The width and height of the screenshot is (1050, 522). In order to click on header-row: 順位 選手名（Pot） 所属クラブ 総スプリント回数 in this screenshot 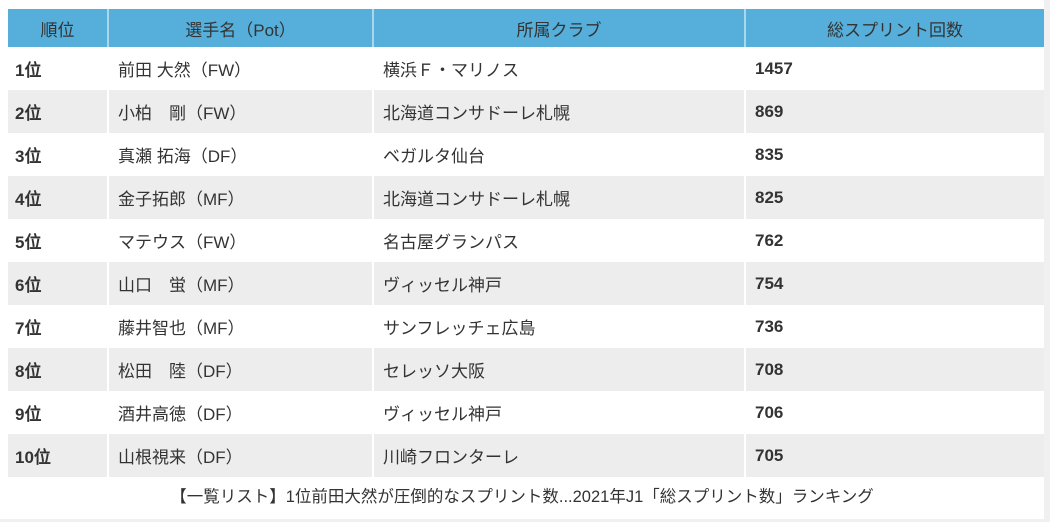, I will do `click(526, 28)`.